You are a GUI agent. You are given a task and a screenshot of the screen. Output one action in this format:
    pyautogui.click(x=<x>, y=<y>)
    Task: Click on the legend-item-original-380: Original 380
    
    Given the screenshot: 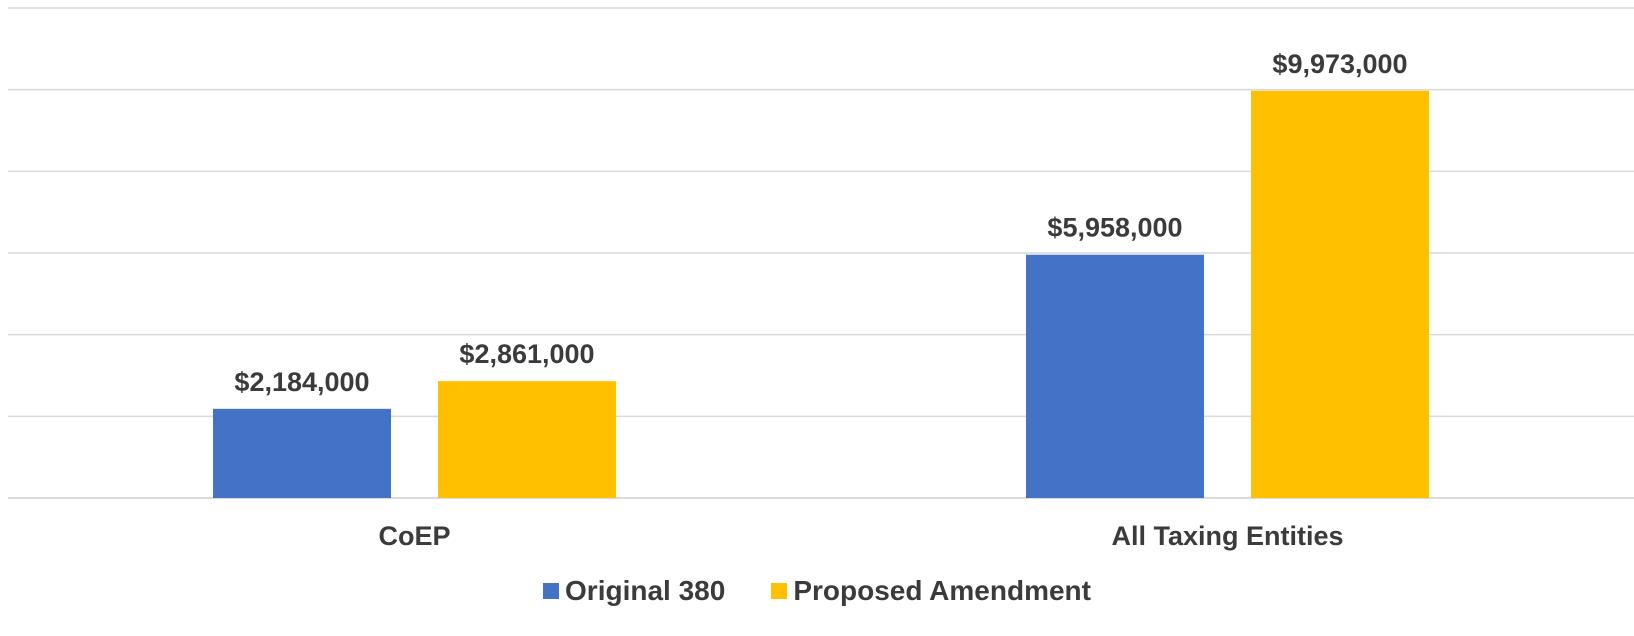 What is the action you would take?
    pyautogui.click(x=634, y=591)
    